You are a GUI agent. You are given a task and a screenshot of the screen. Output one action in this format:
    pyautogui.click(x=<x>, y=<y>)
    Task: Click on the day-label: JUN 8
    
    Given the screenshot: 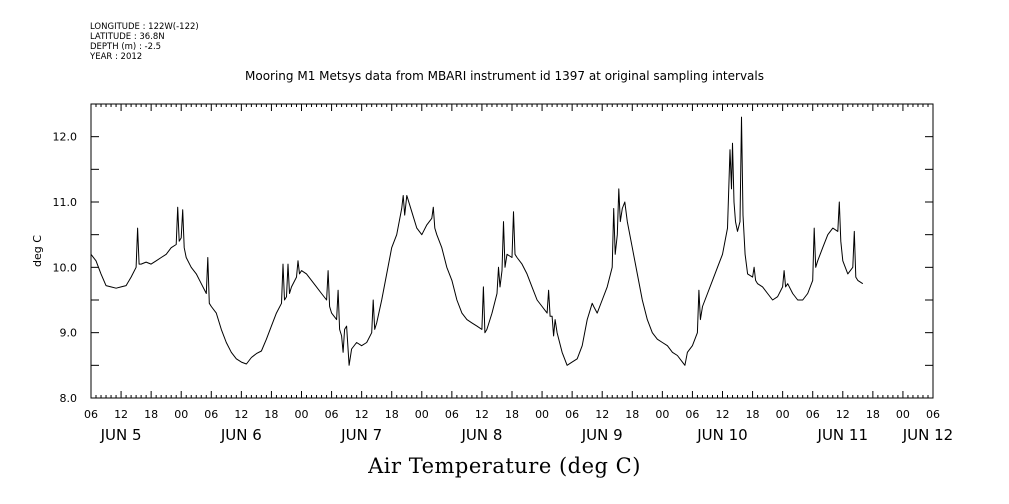 What is the action you would take?
    pyautogui.click(x=481, y=435)
    